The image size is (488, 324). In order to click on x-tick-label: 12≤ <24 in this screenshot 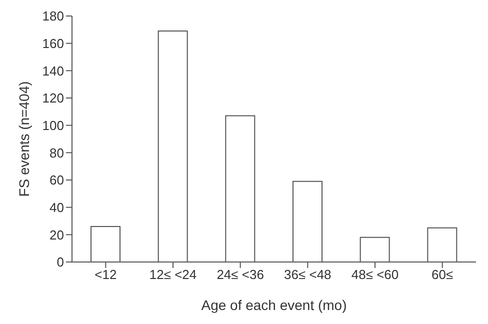, I will do `click(173, 274)`.